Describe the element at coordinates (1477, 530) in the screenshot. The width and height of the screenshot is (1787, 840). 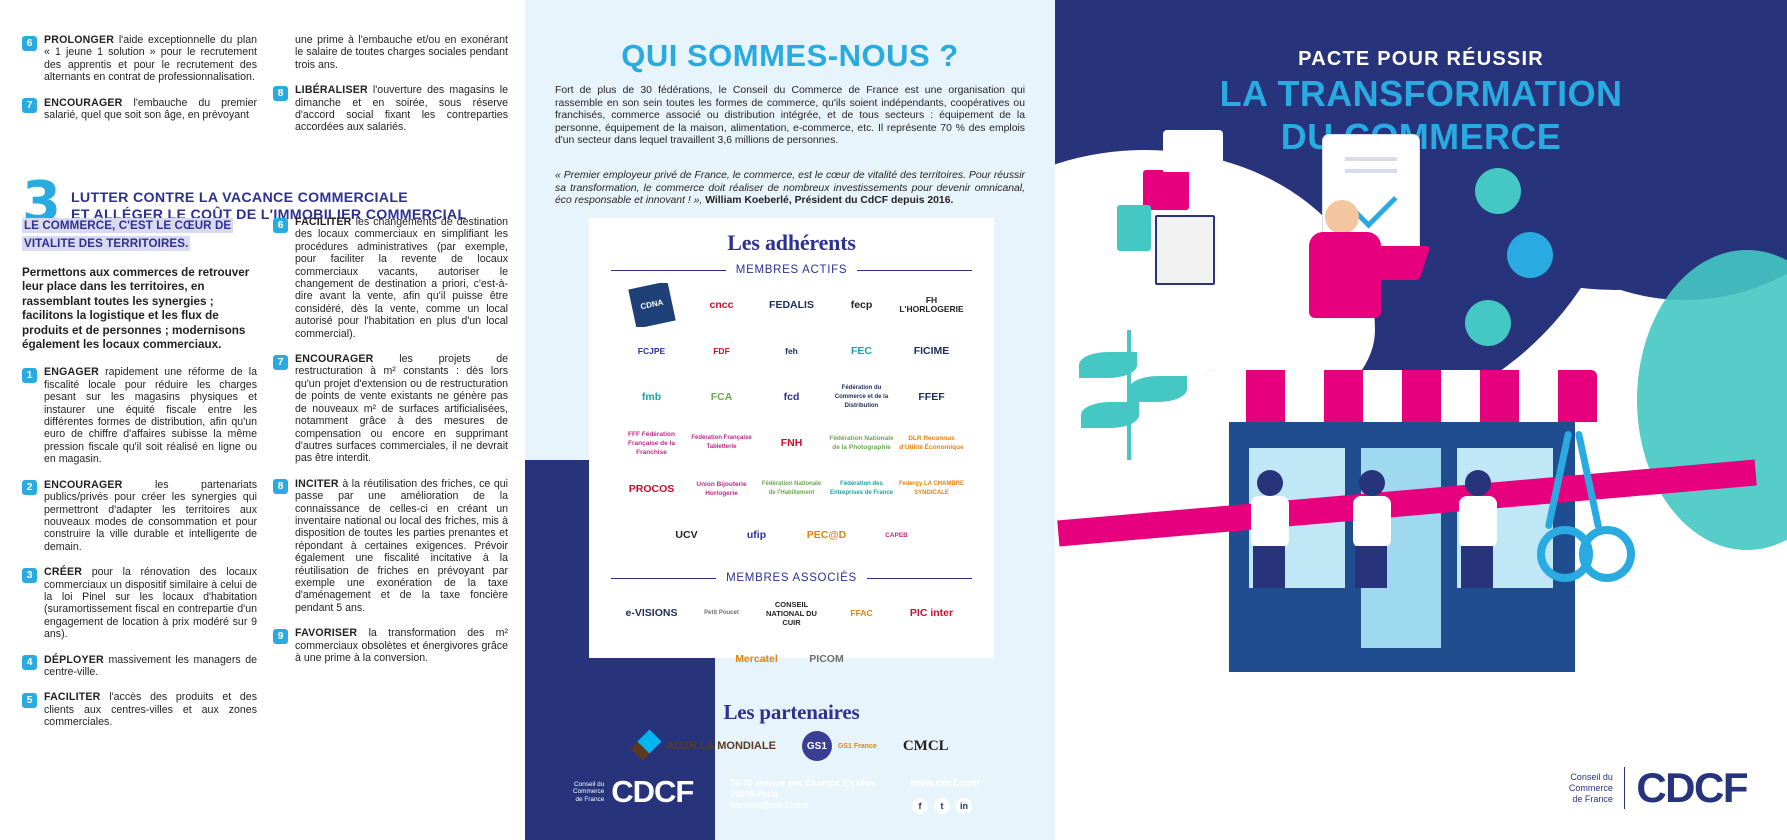
I see `person-right` at that location.